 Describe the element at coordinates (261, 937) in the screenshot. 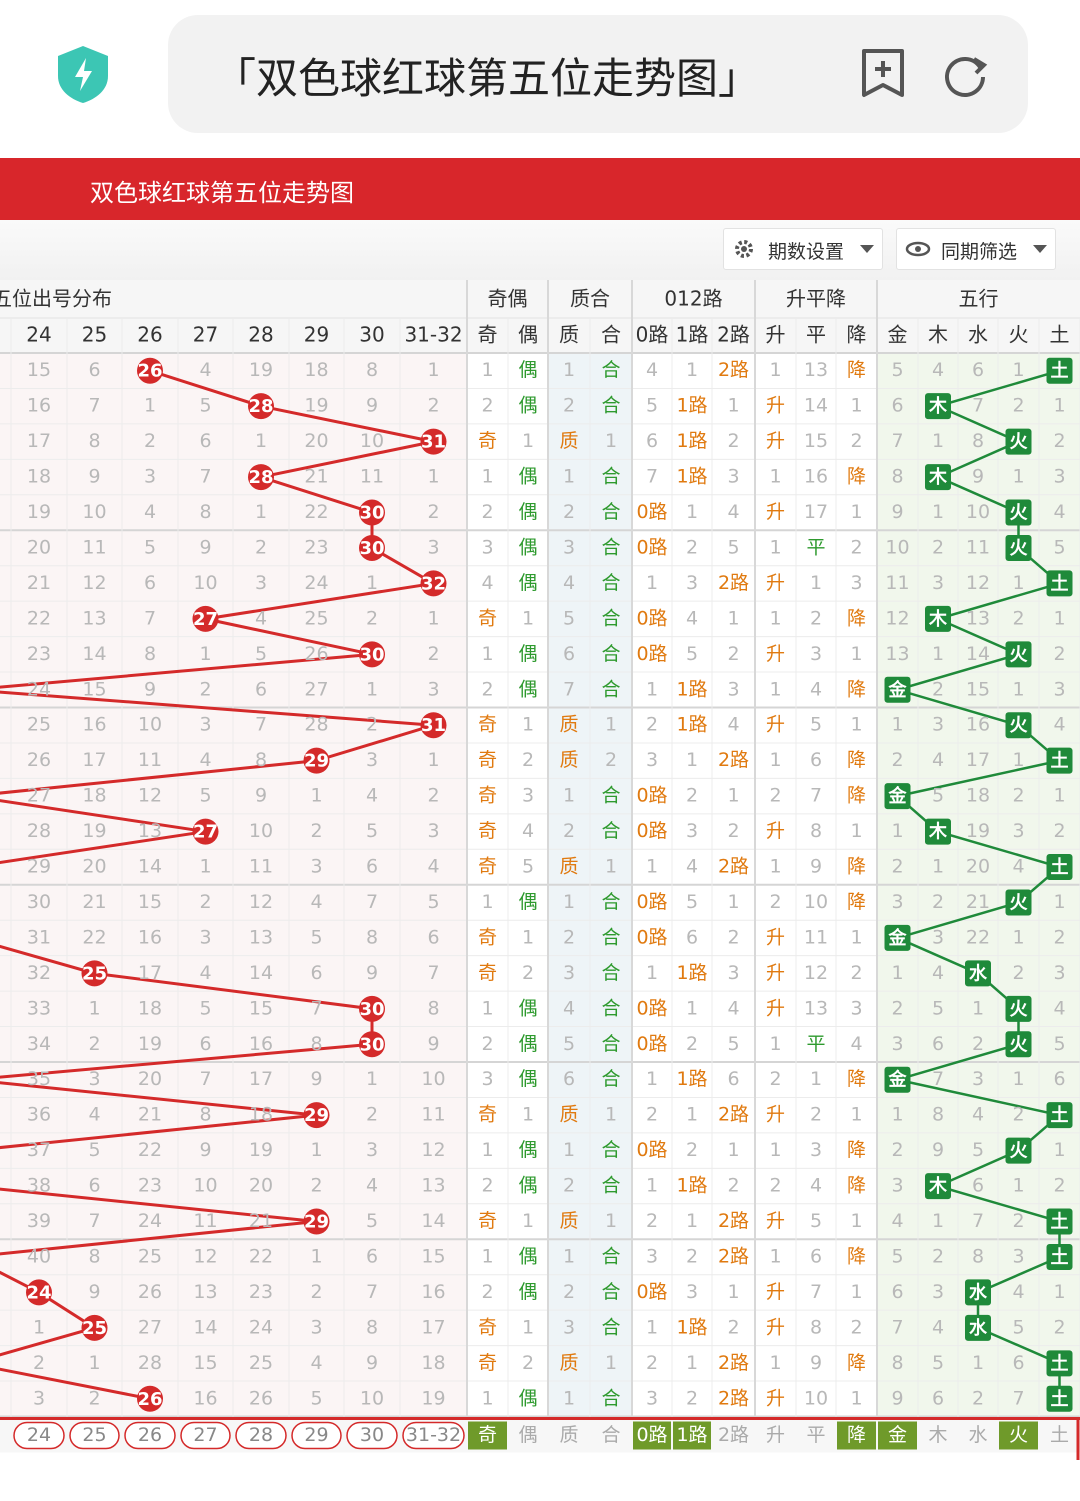

I see `miss-count: 13` at that location.